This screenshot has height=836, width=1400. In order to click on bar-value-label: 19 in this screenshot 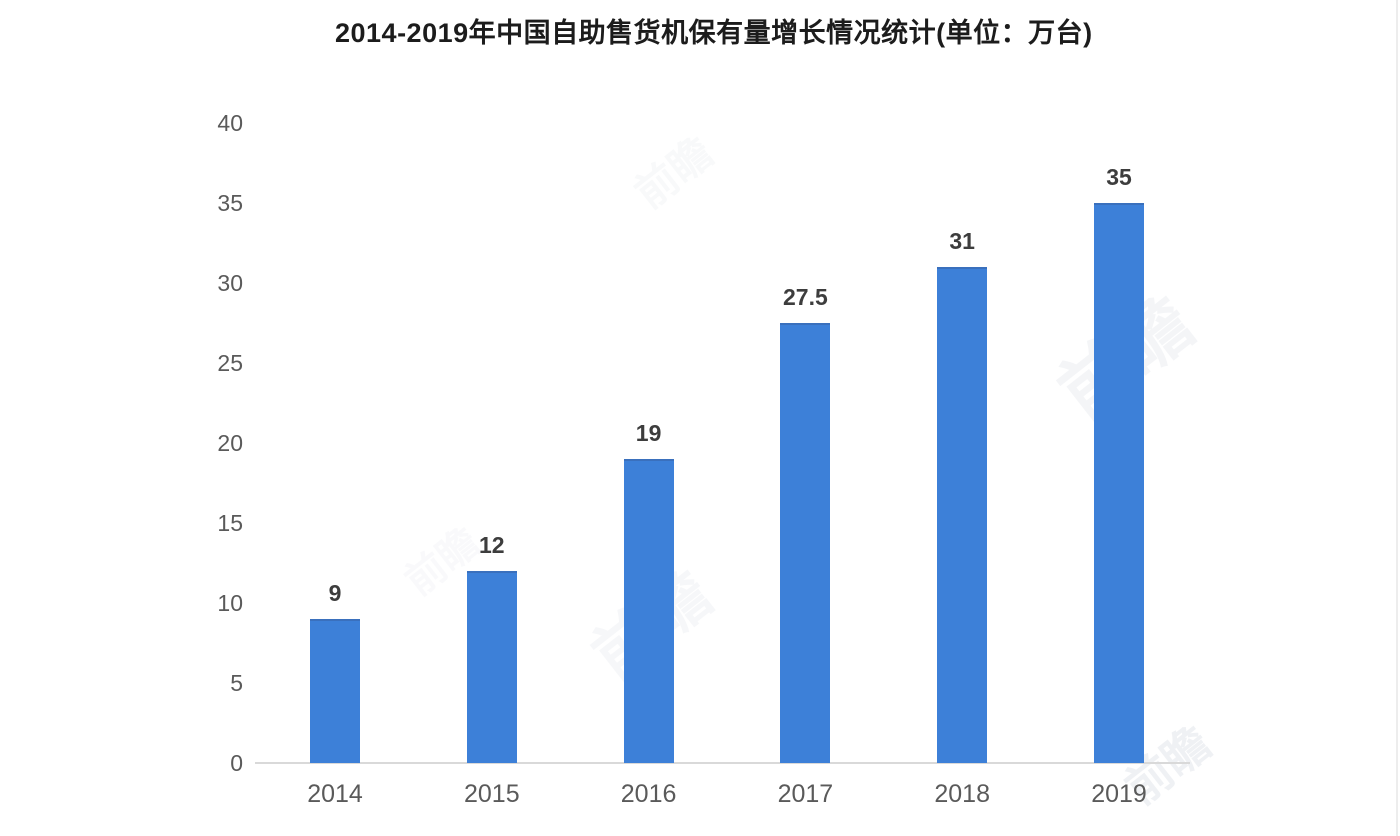, I will do `click(648, 433)`.